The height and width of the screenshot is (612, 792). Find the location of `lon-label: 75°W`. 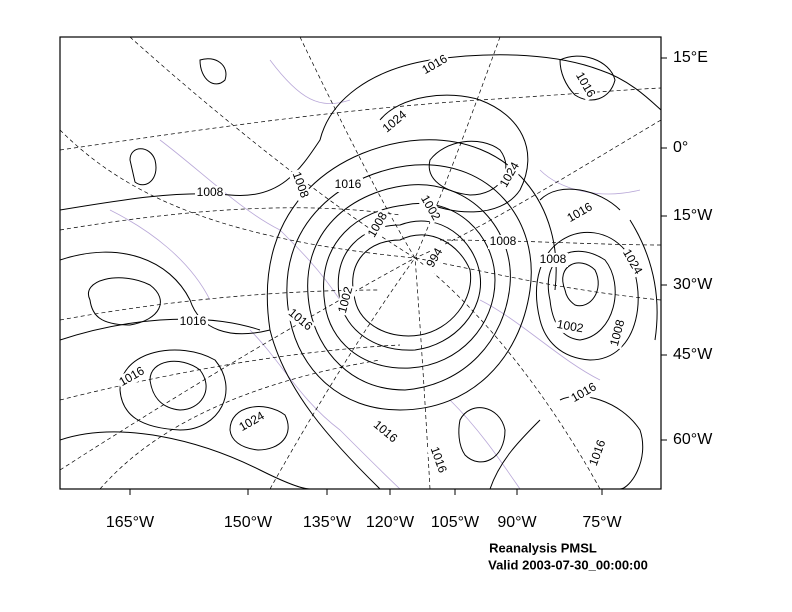

lon-label: 75°W is located at coordinates (602, 522).